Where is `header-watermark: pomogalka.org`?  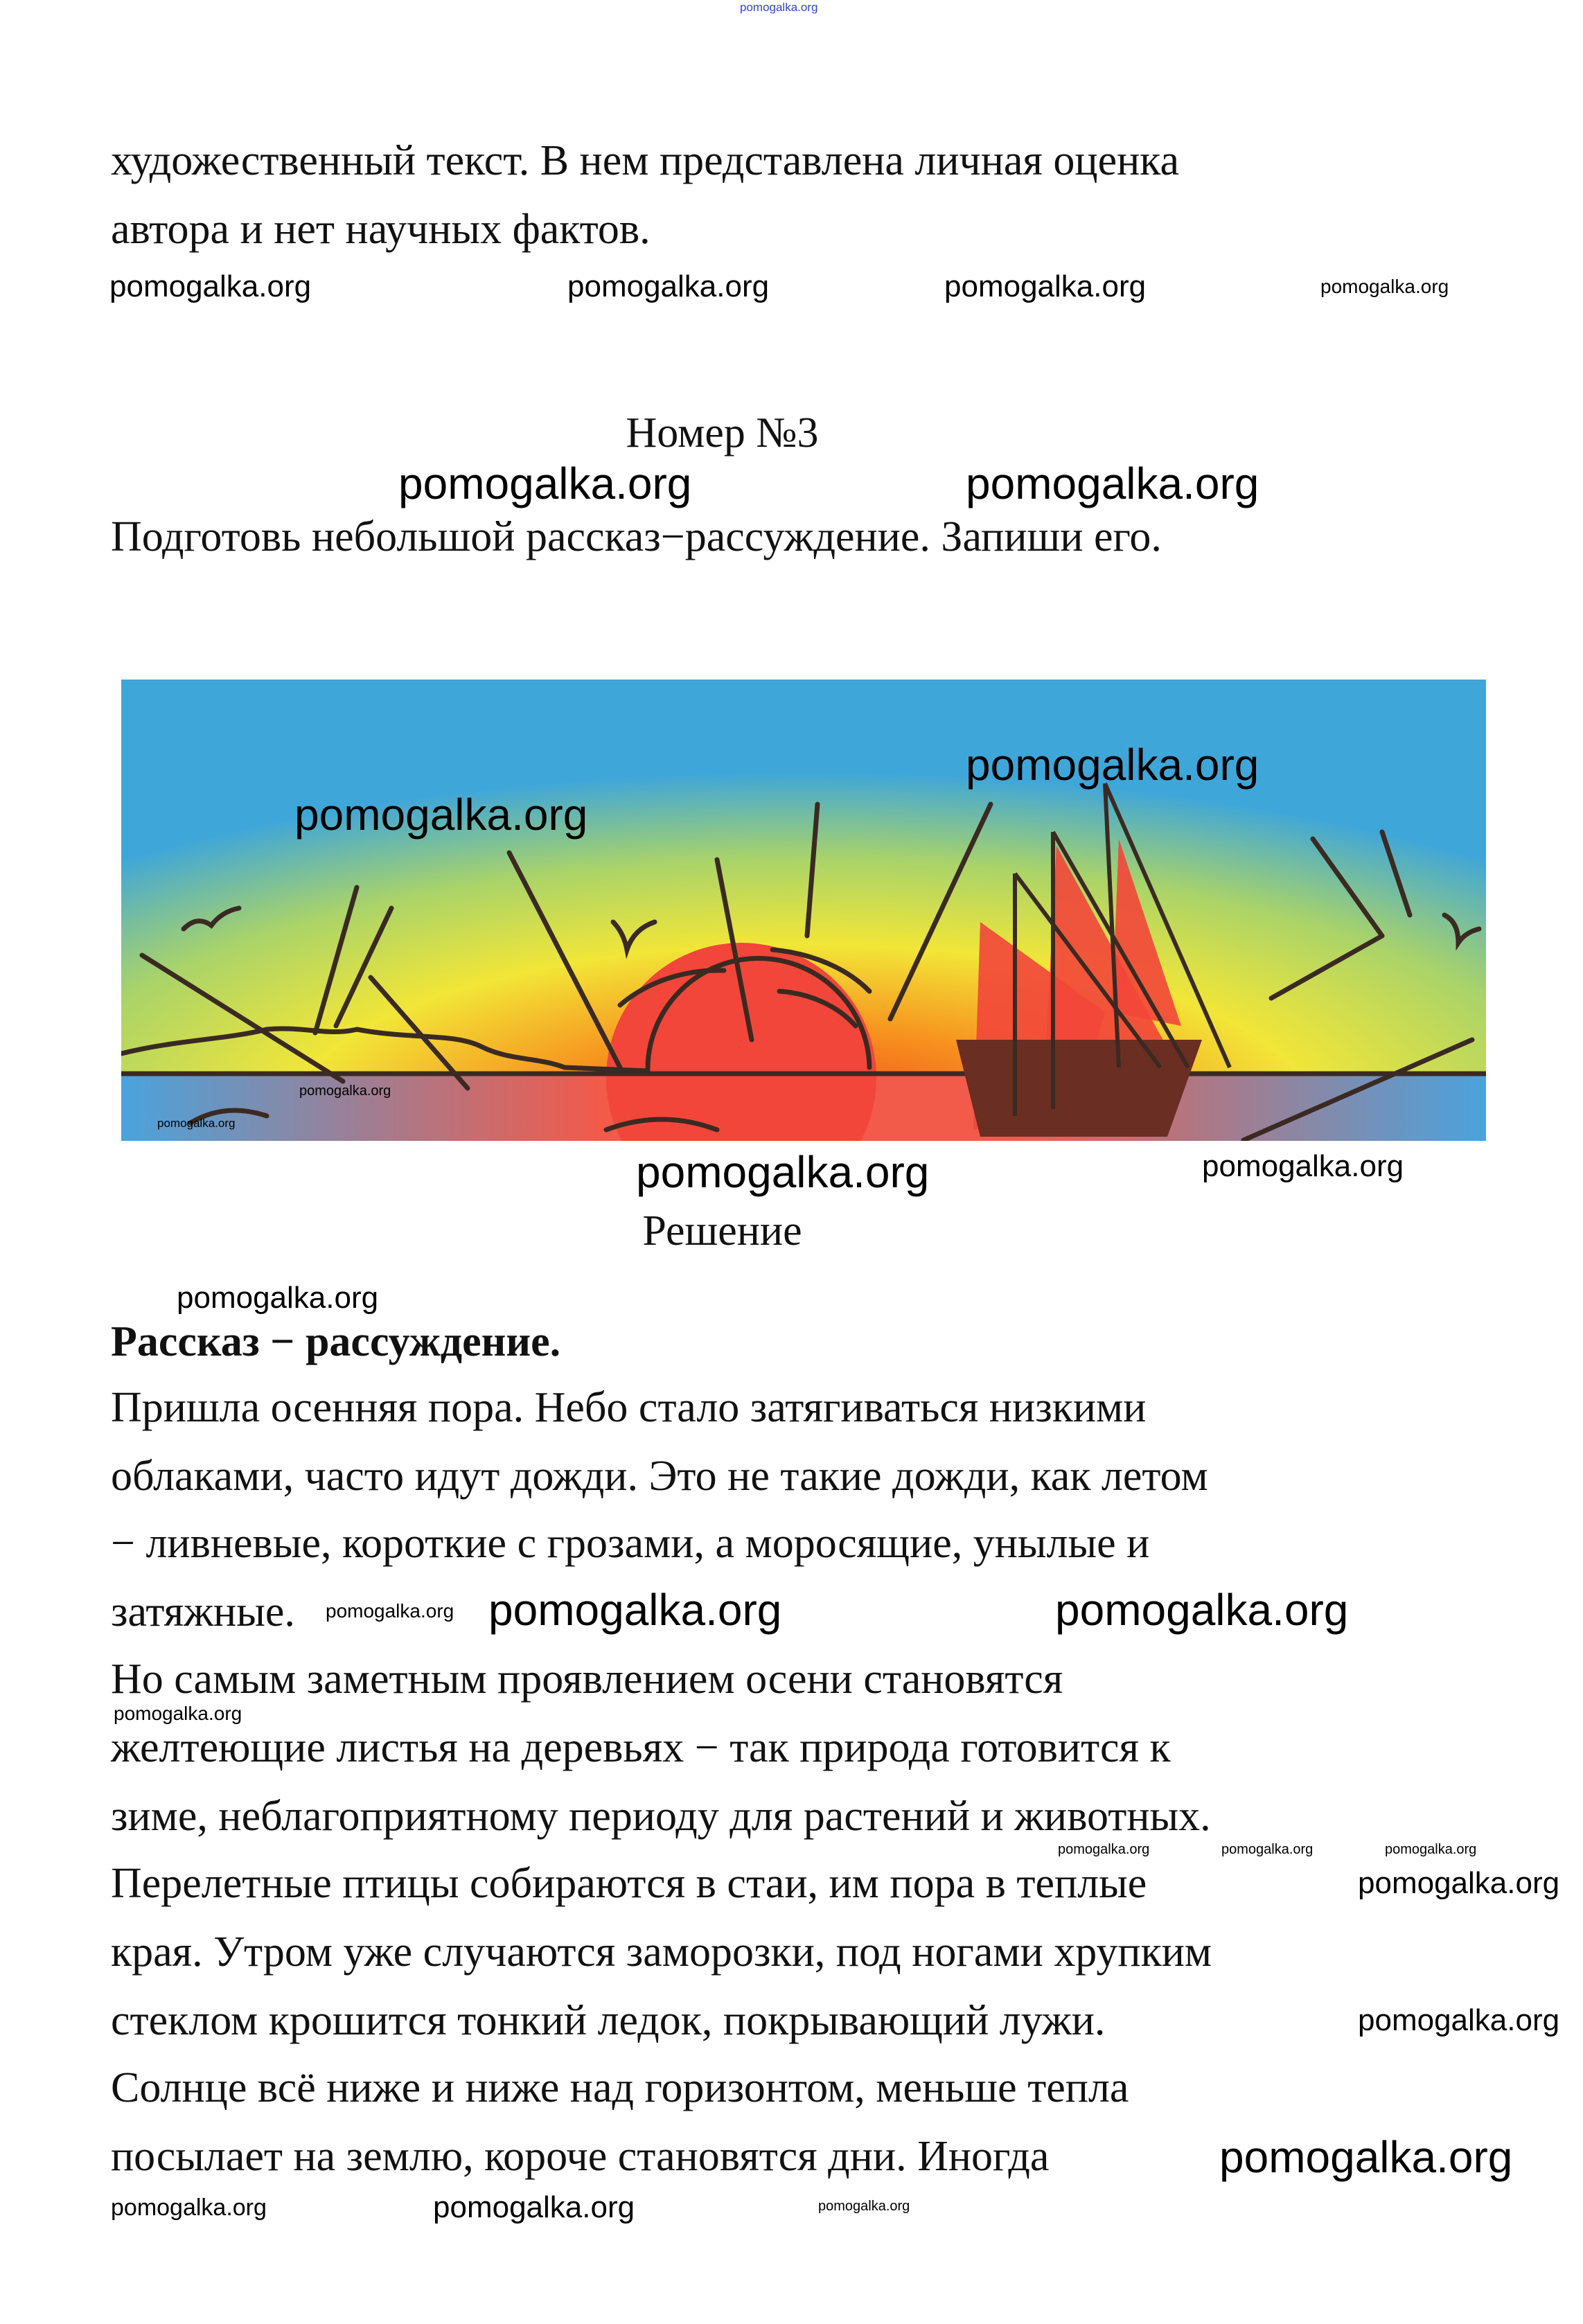 header-watermark: pomogalka.org is located at coordinates (779, 7).